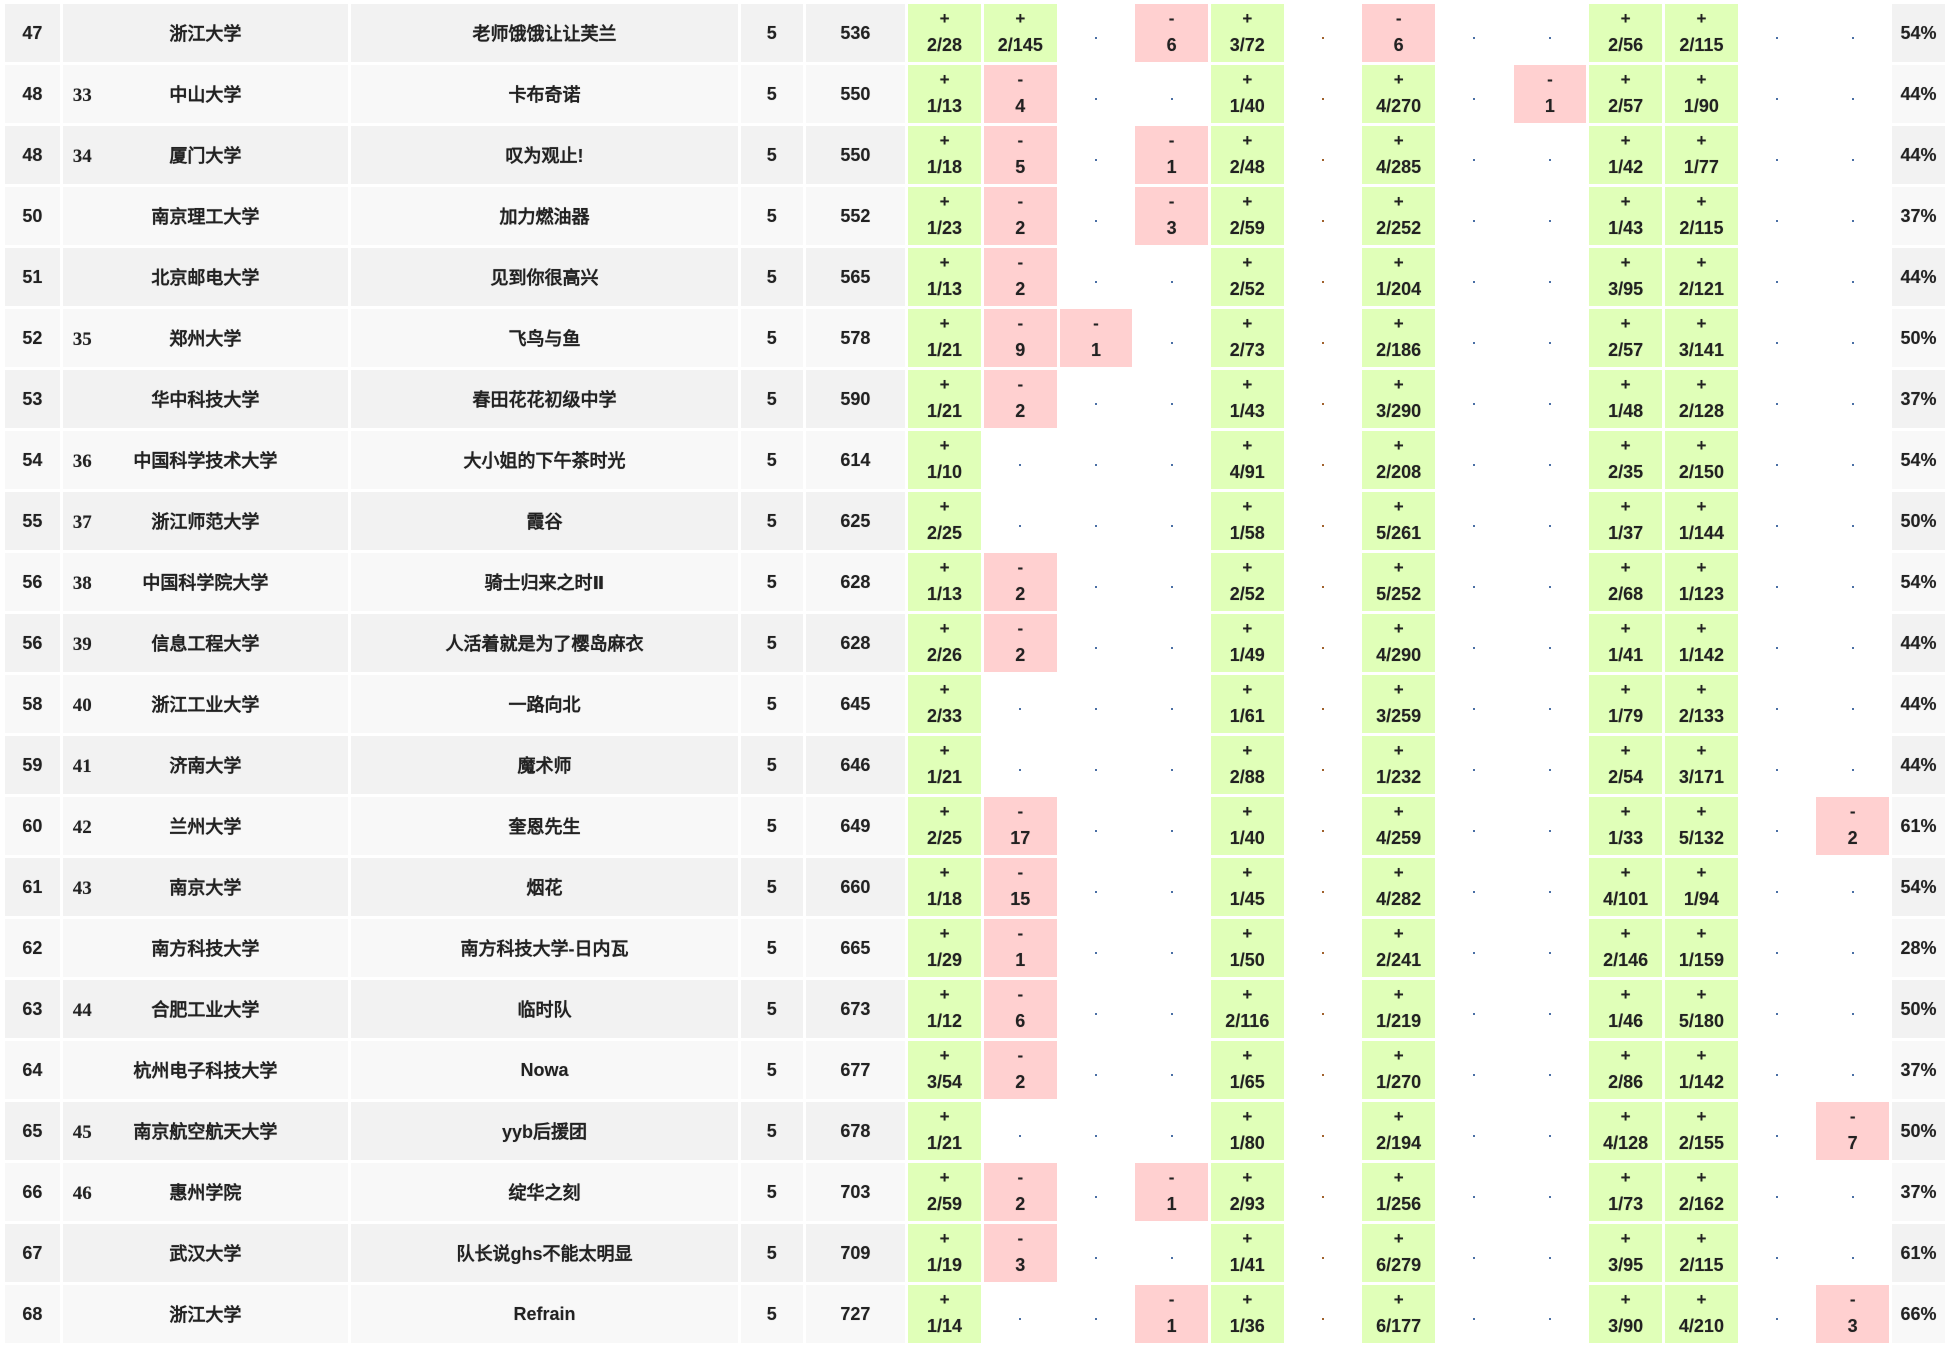 The width and height of the screenshot is (1948, 1346). I want to click on problem-cell-d: -3, so click(1171, 216).